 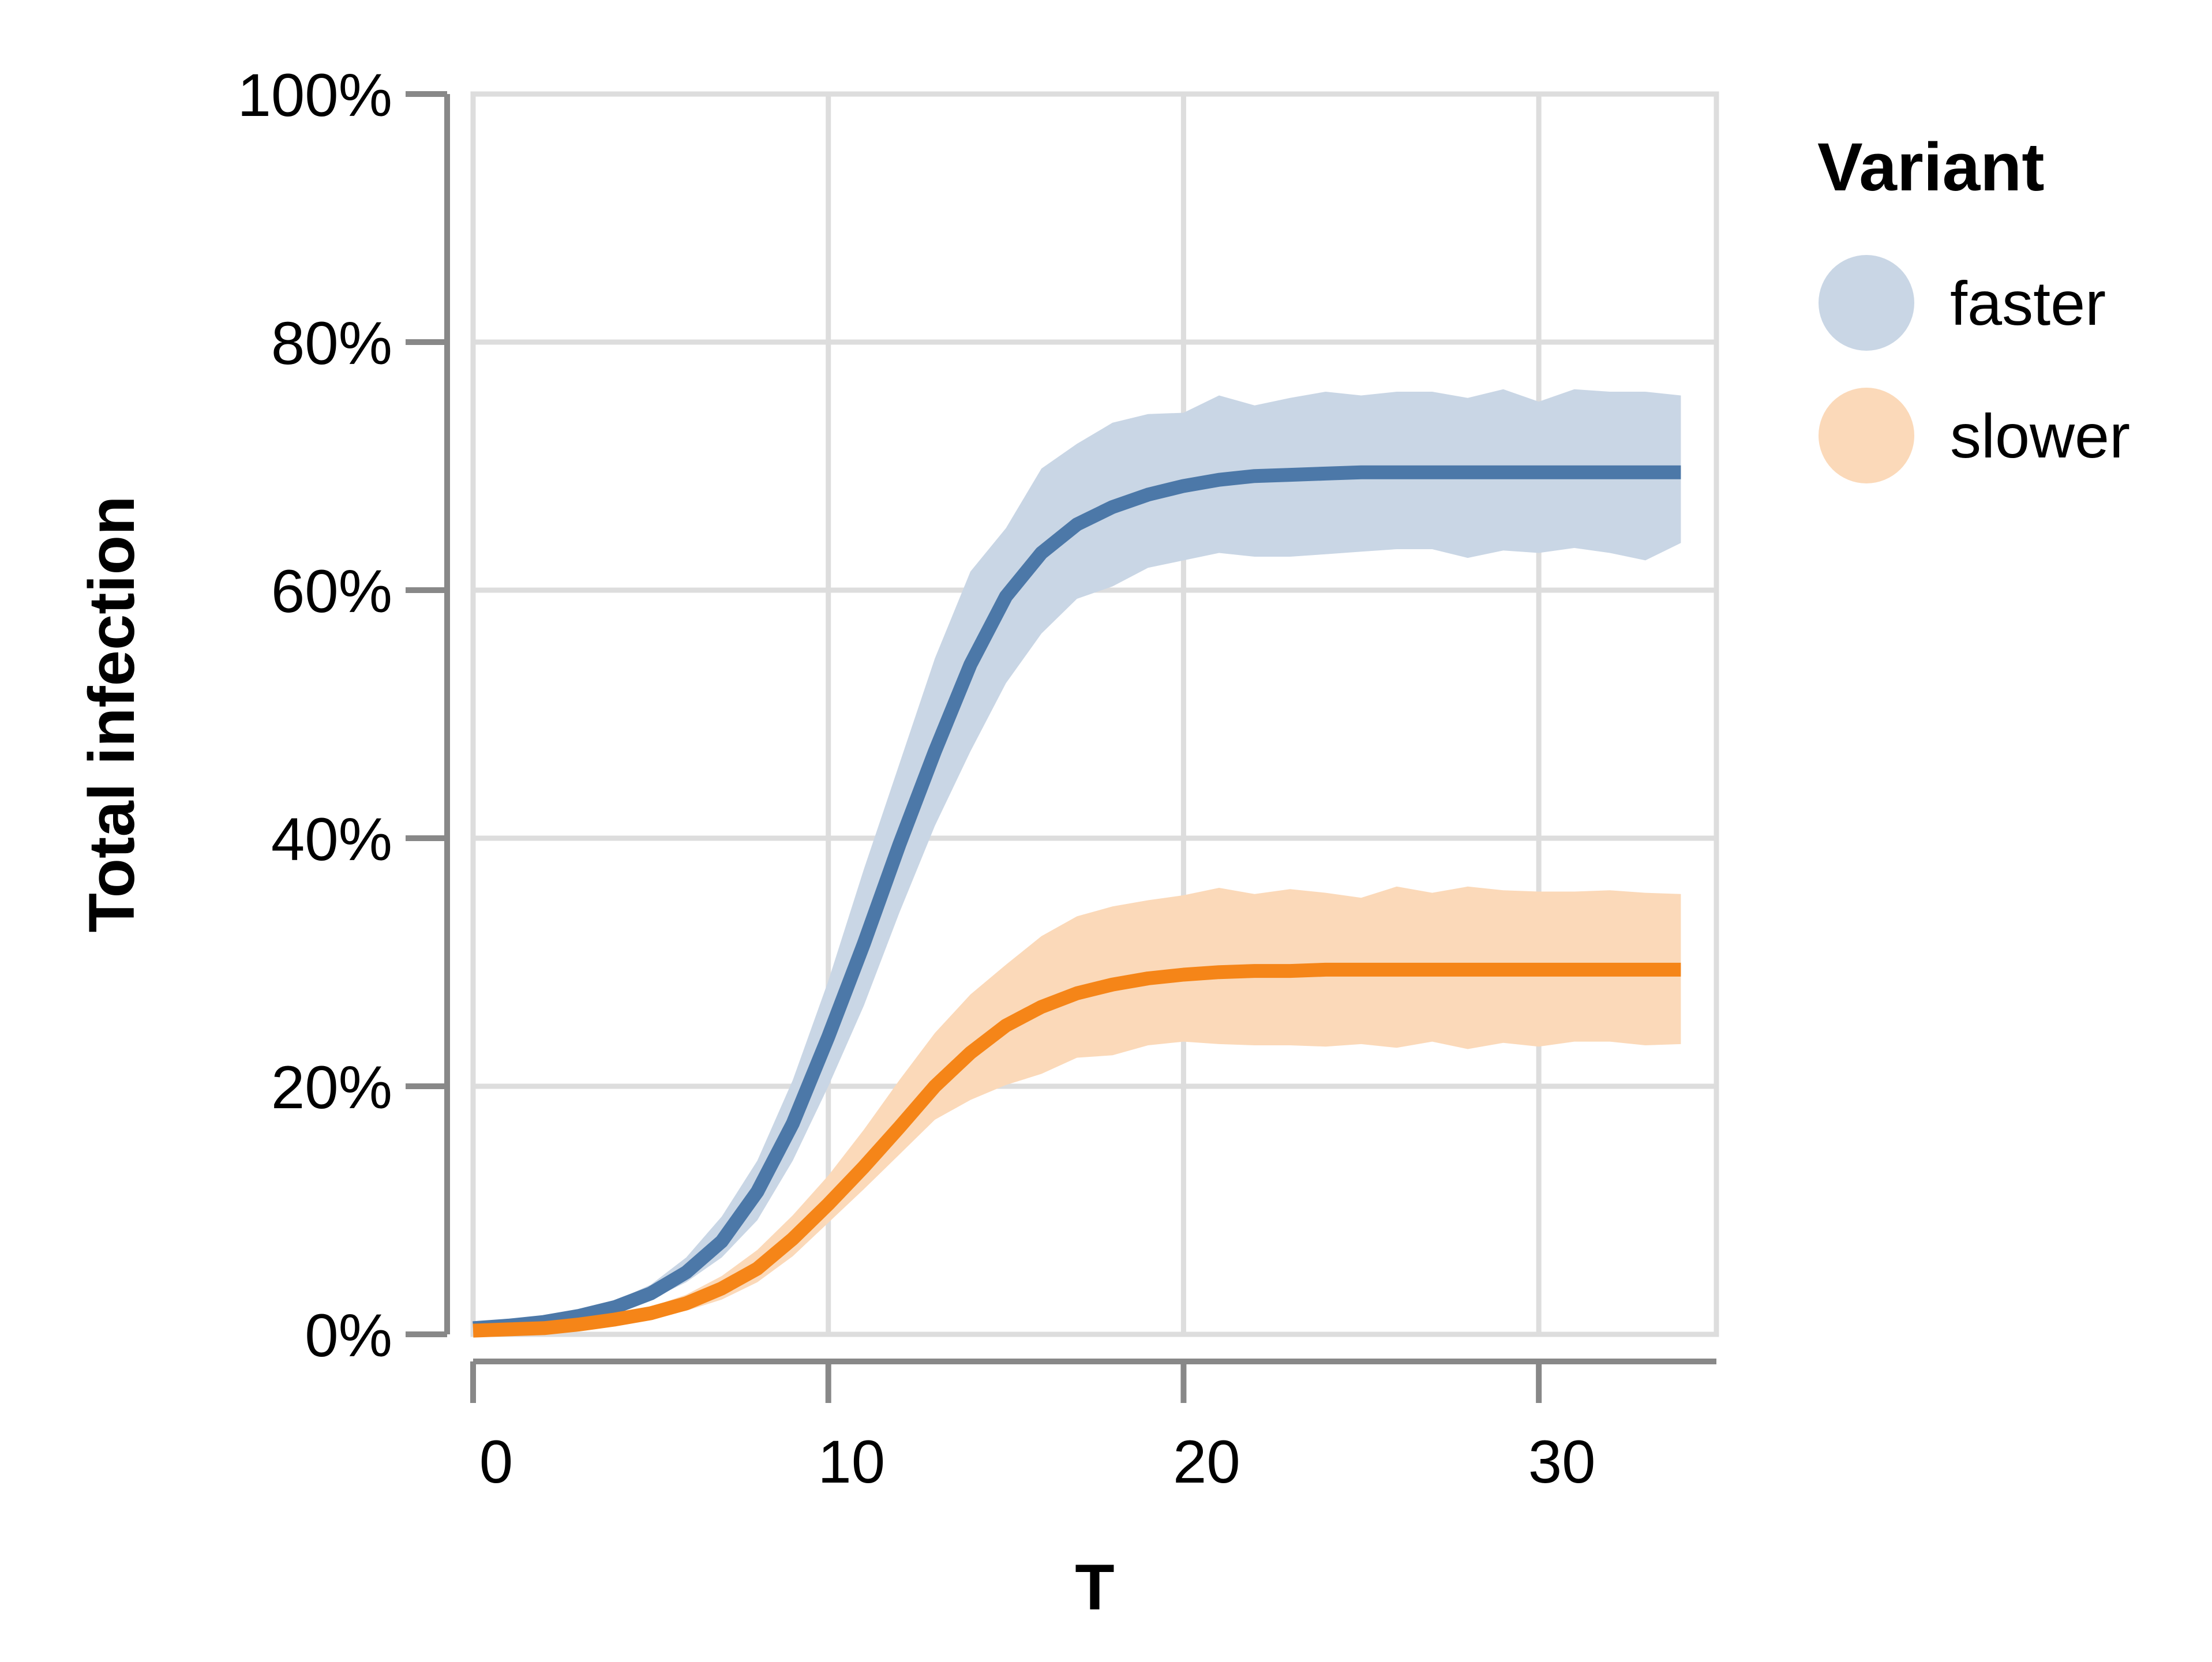 What do you see at coordinates (1206, 1462) in the screenshot?
I see `x-tick-label: 20` at bounding box center [1206, 1462].